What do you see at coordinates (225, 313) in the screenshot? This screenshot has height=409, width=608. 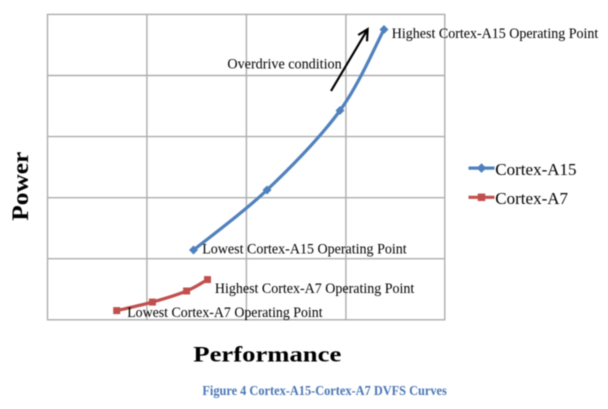 I see `svg-text:Lowest Cortex-A7 Operating Poi: Lowest Cortex-A7 Operating Point` at bounding box center [225, 313].